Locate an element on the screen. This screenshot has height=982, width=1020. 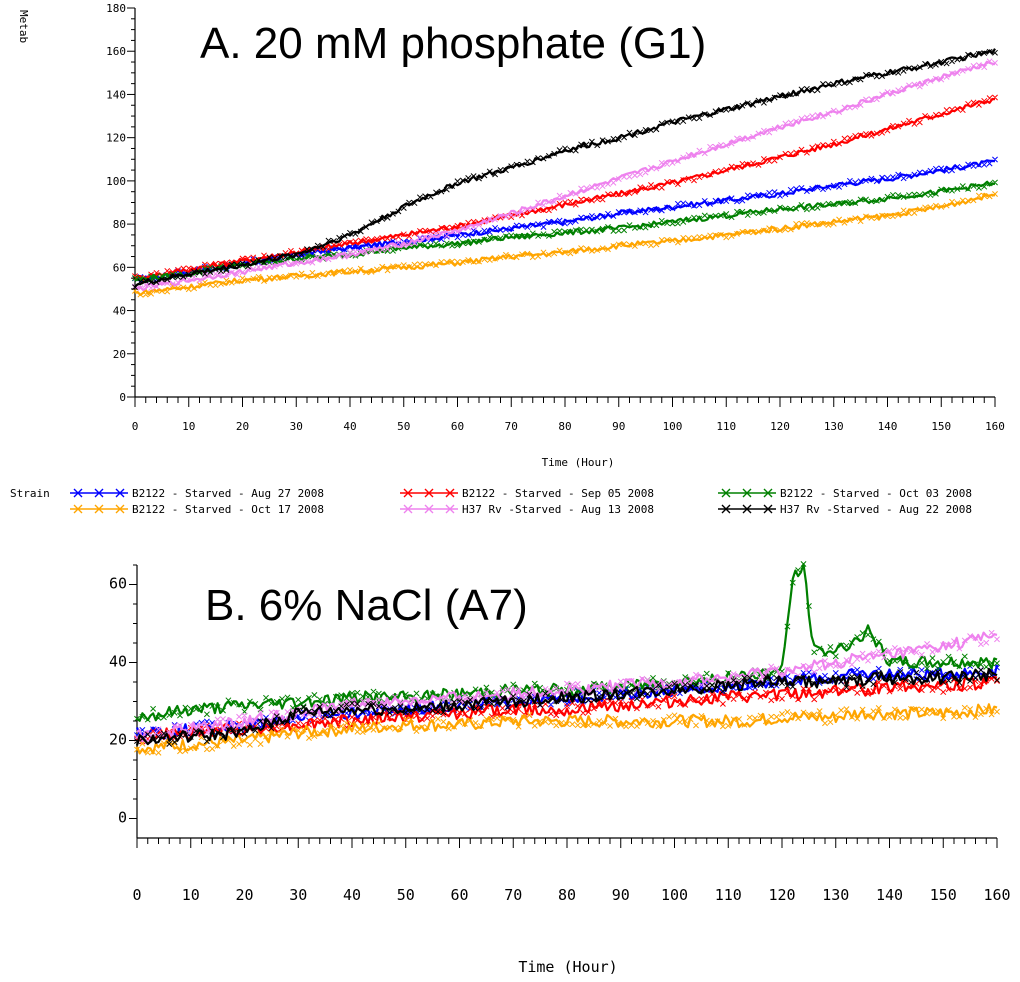
chart-a-title: A. 20 mM phosphate (G1) is located at coordinates (453, 43).